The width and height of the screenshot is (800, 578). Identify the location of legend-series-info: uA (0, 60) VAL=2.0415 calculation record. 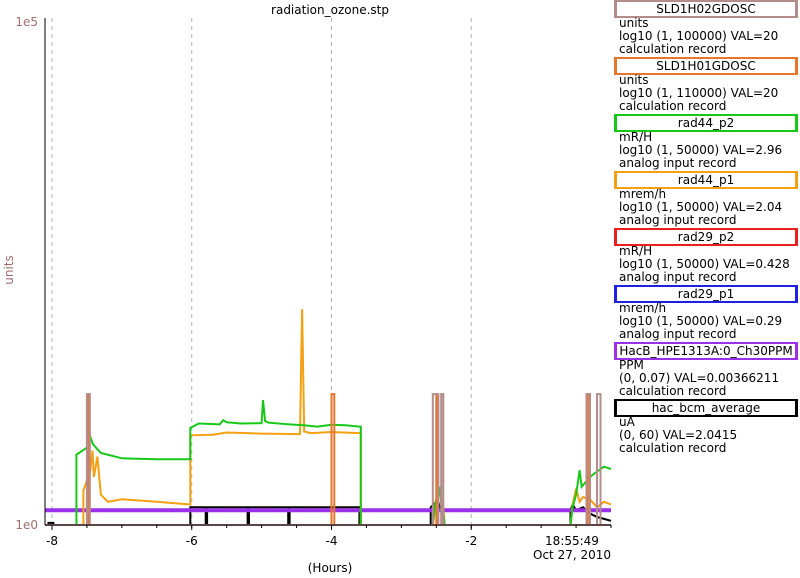
(678, 435).